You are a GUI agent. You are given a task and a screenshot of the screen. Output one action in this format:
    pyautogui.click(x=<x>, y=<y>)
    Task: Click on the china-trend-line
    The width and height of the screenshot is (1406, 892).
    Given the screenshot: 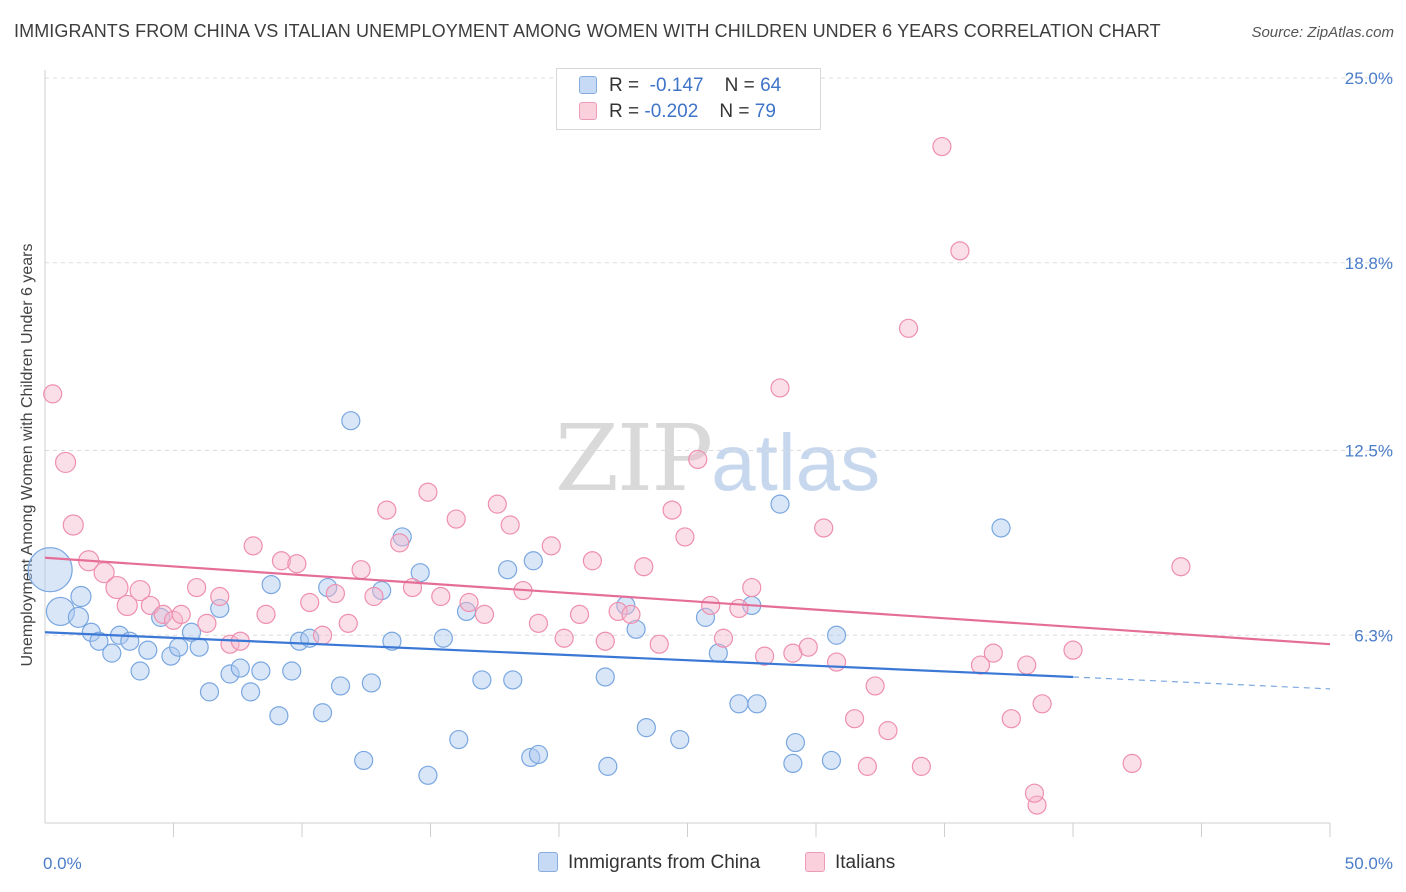 What is the action you would take?
    pyautogui.click(x=559, y=655)
    